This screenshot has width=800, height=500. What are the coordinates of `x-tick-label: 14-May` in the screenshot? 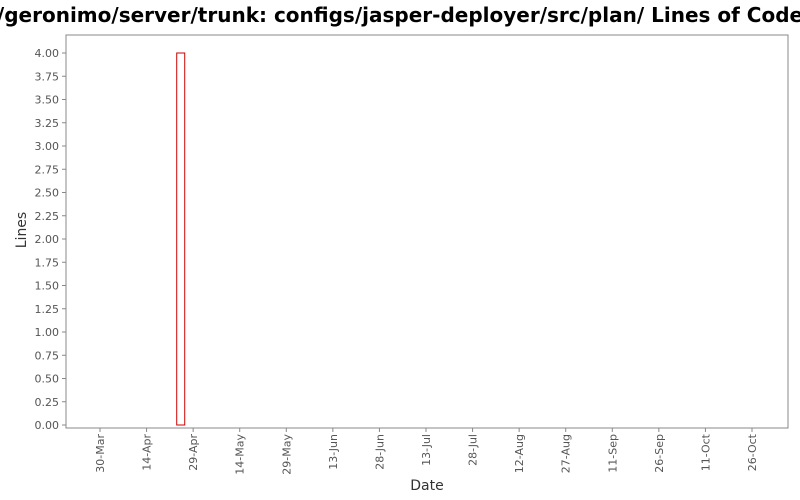 It's located at (240, 454).